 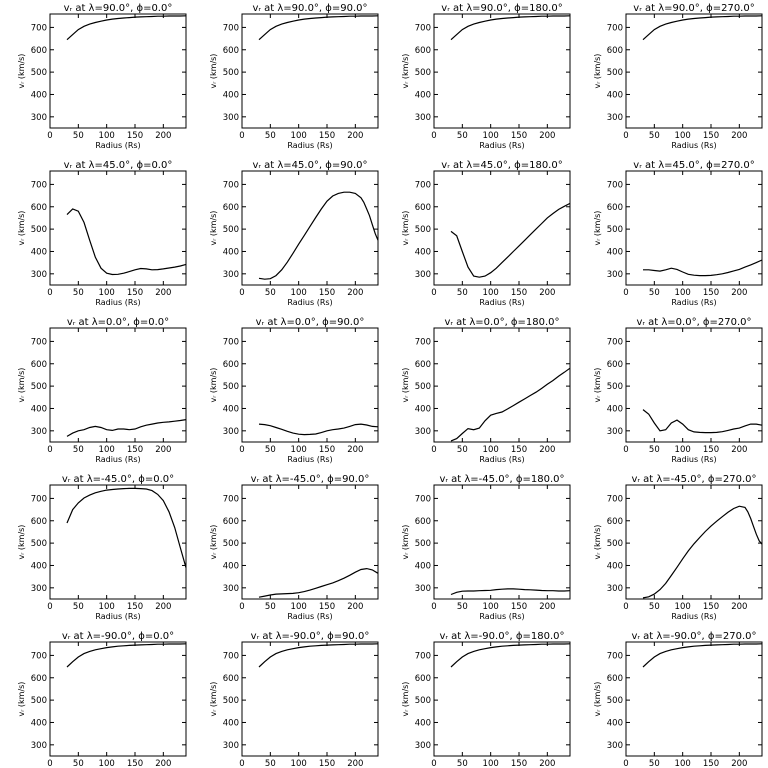 What do you see at coordinates (118, 165) in the screenshot?
I see `subplot-title: vᵣ at λ=45.0°, ϕ=0.0°` at bounding box center [118, 165].